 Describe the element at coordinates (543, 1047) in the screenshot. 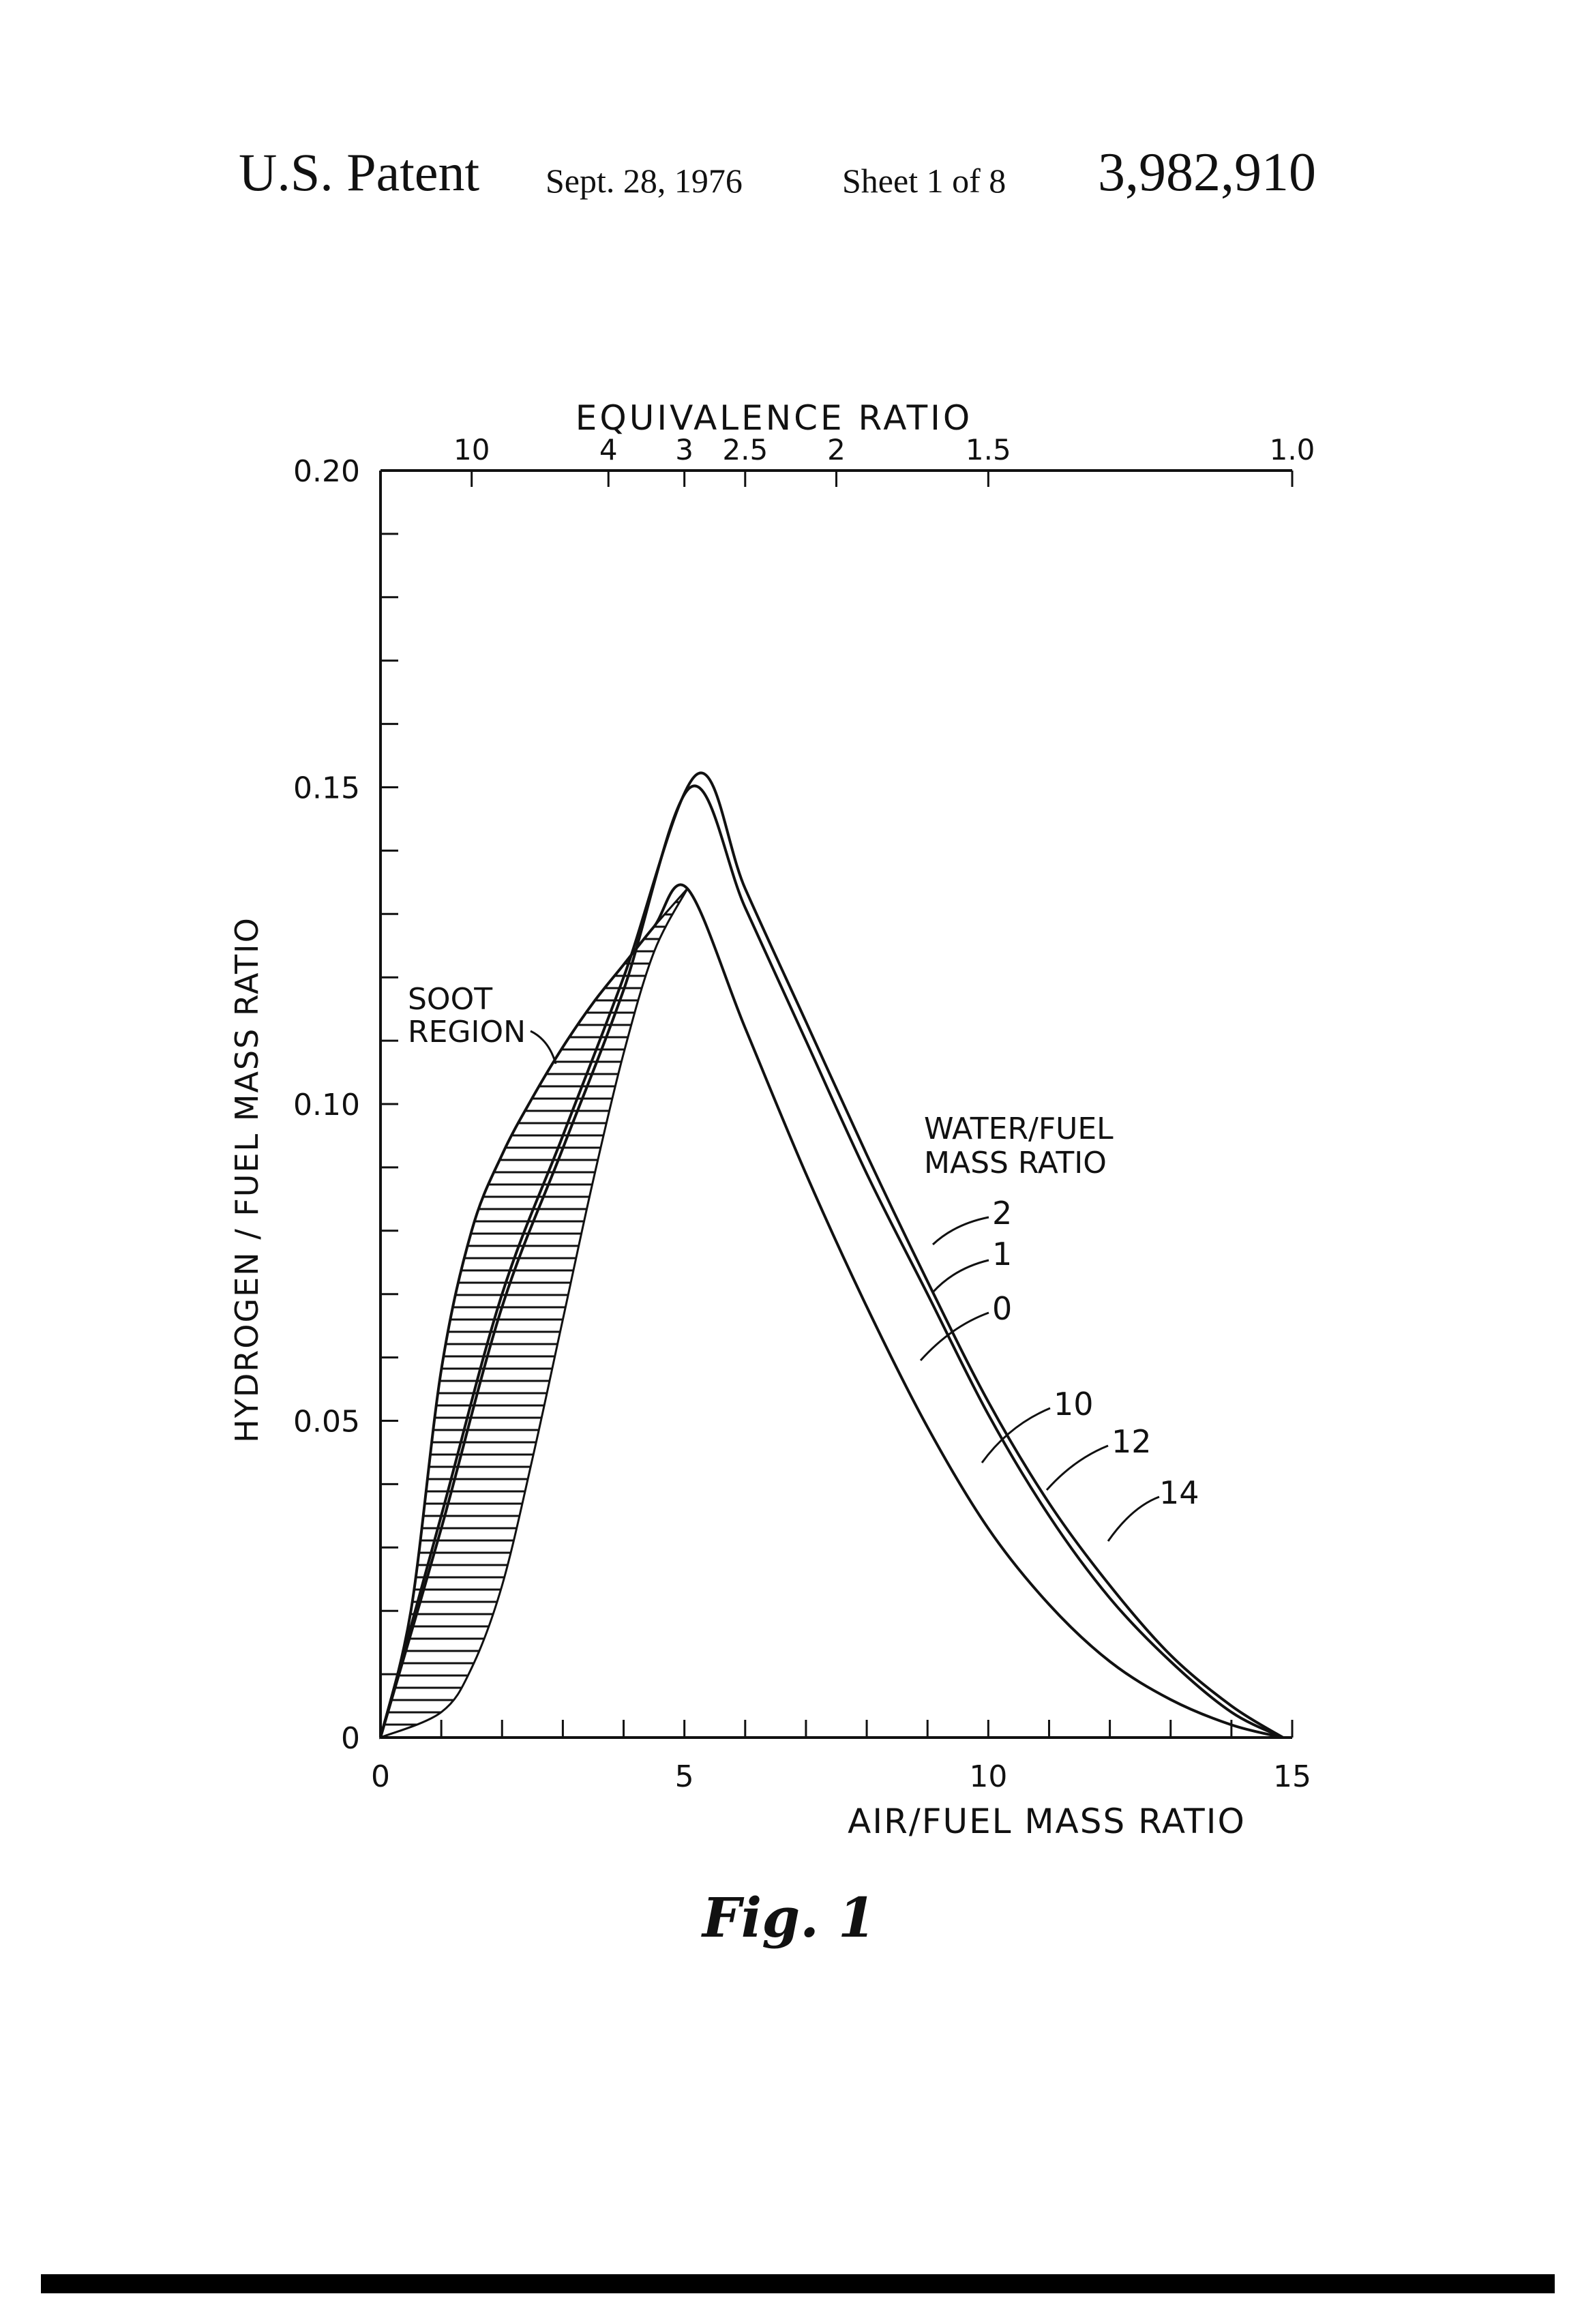

I see `soot-region-leader` at that location.